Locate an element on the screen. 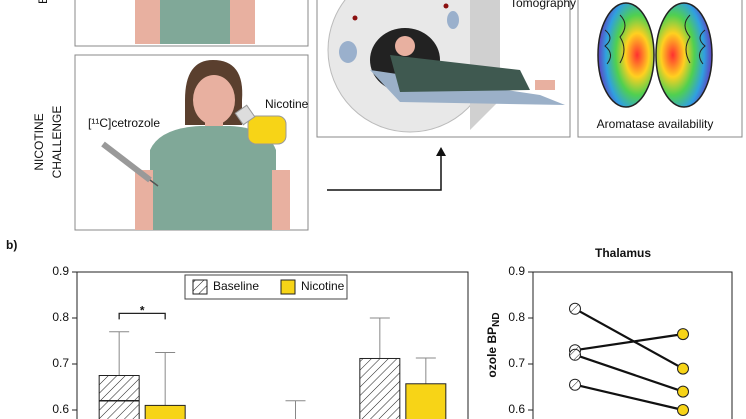 This screenshot has height=419, width=746. chart-title: Thalamus is located at coordinates (623, 253).